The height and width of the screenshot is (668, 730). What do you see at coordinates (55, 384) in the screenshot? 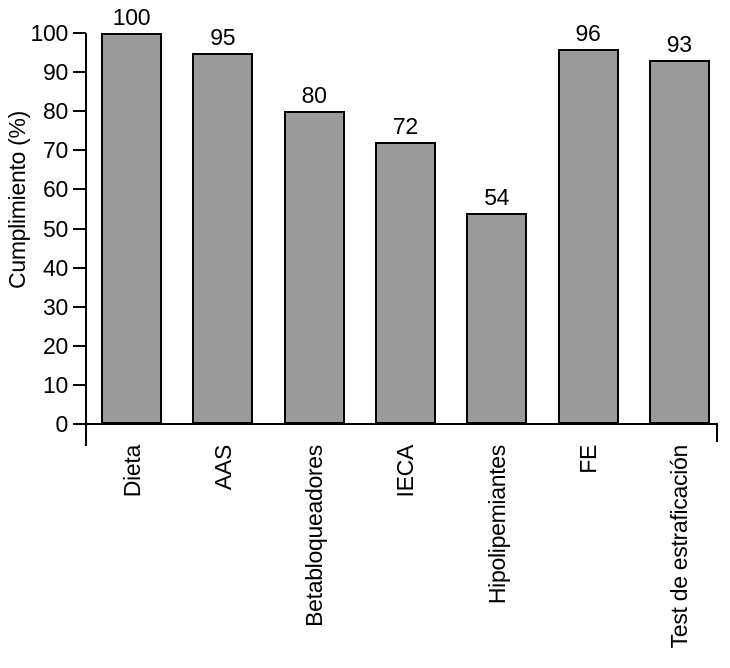
I see `y-tick-label: 10` at bounding box center [55, 384].